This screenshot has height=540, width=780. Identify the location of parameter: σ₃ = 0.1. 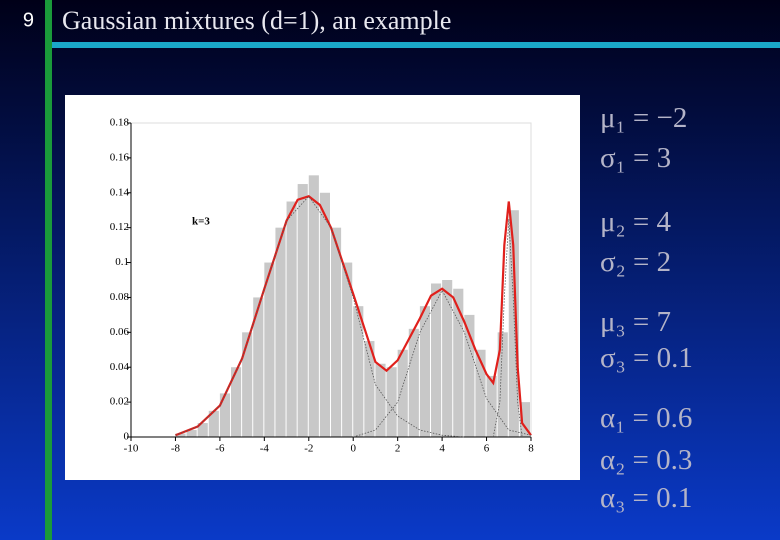
(646, 358).